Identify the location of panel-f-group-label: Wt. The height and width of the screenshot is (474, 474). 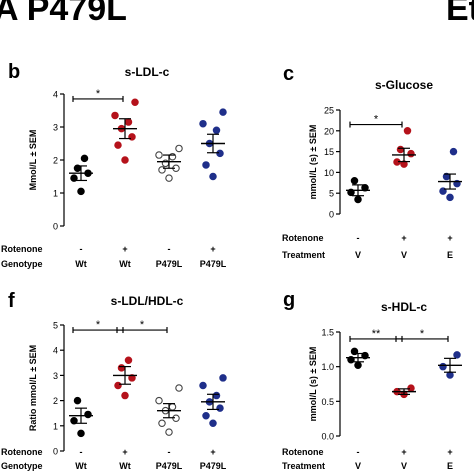
(125, 466).